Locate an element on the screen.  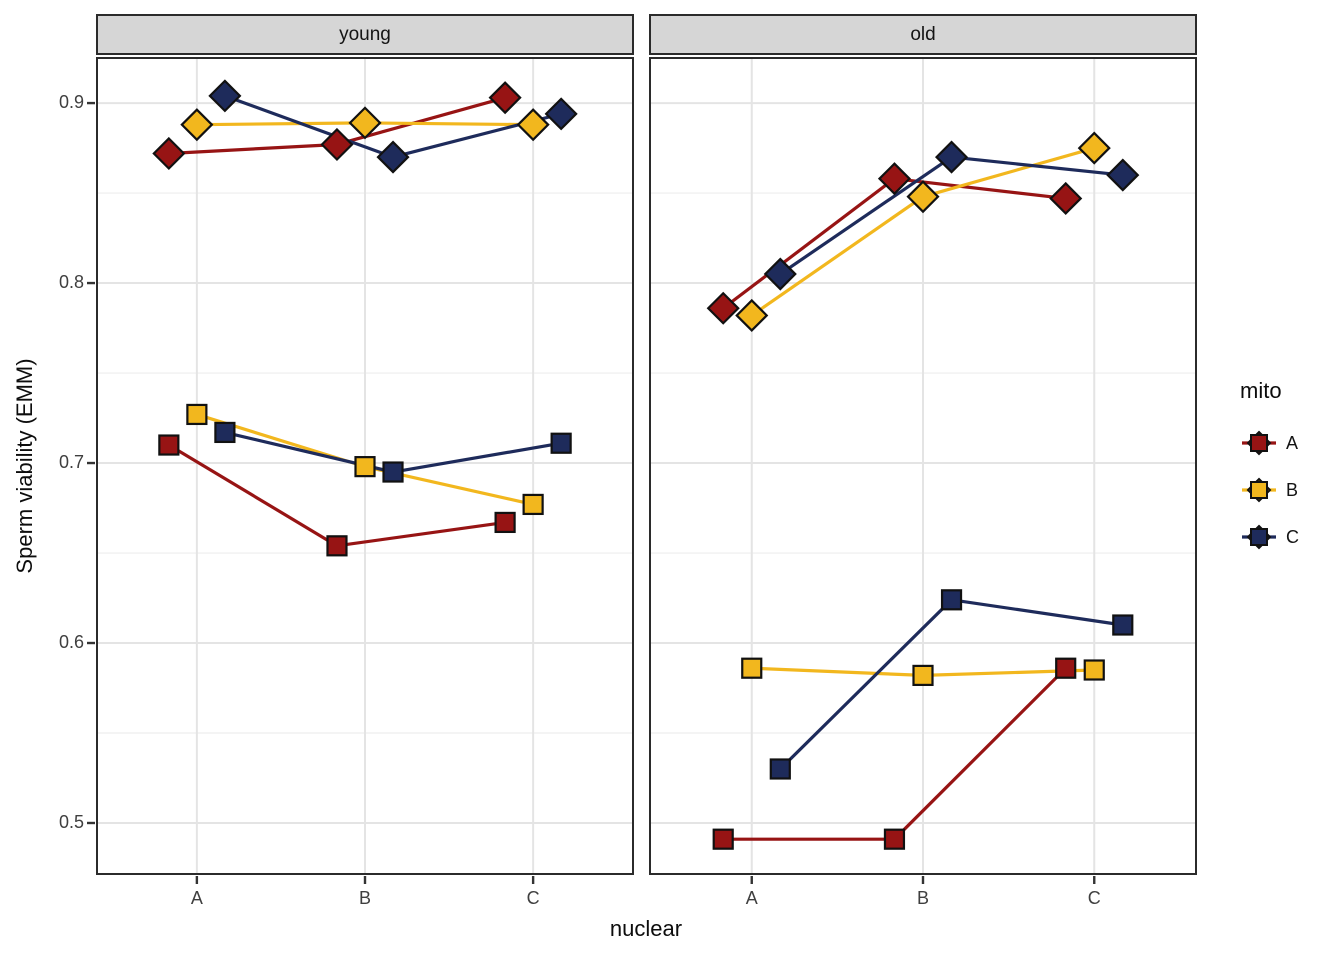
point-old-B-mito-A-square is located at coordinates (894, 839).